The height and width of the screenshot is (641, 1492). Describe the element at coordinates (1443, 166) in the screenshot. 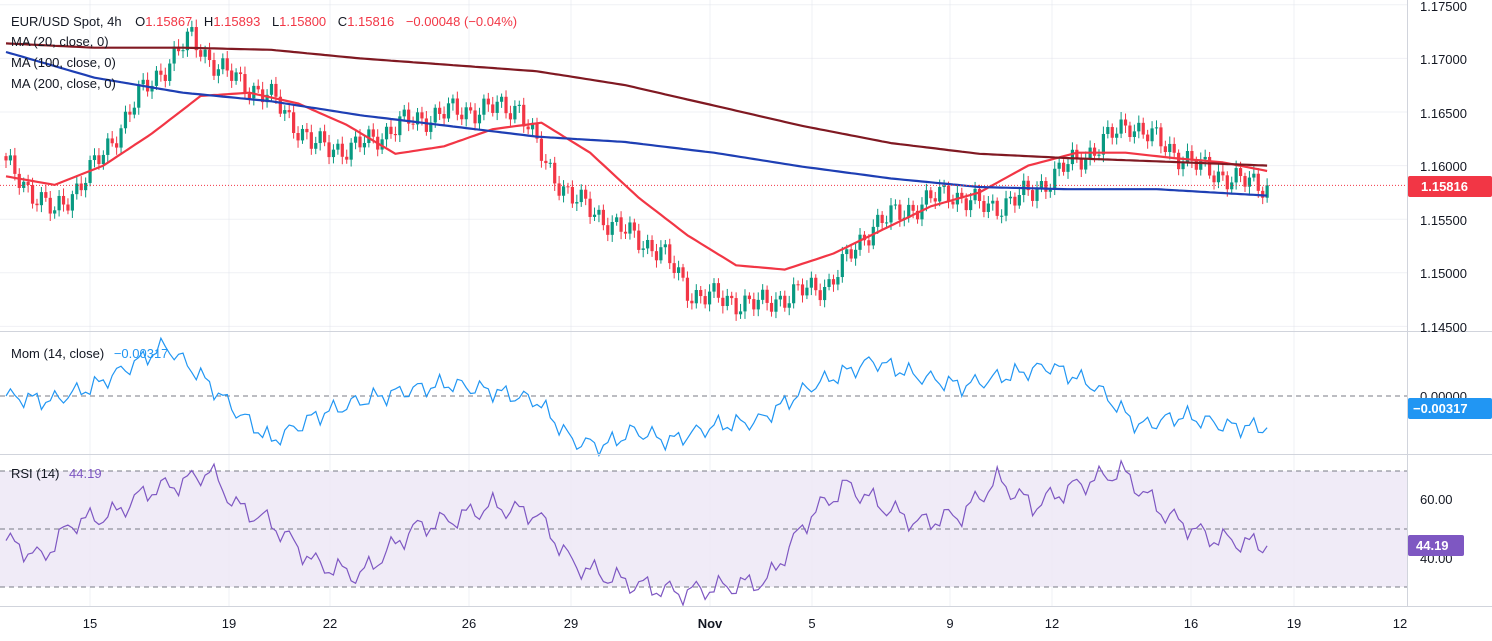

I see `price-tick: 1.16000` at that location.